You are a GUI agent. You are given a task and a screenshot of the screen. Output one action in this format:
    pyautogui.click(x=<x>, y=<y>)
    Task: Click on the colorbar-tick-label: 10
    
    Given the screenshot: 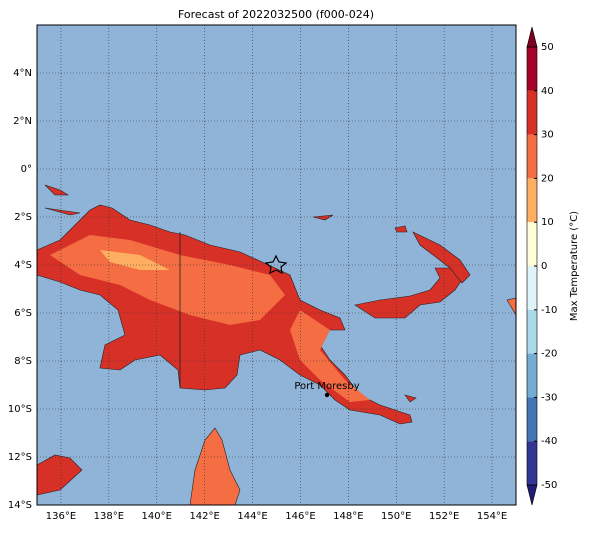 What is the action you would take?
    pyautogui.click(x=547, y=222)
    